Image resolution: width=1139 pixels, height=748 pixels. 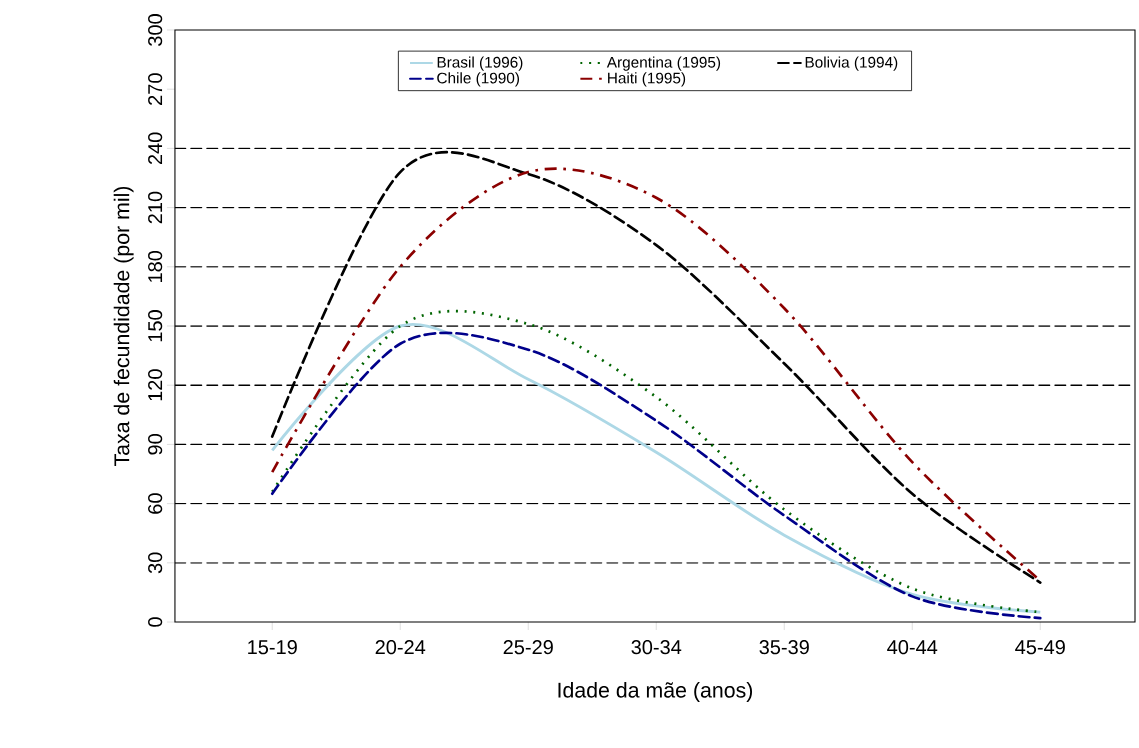 What do you see at coordinates (655, 692) in the screenshot?
I see `x-axis-title: Idade da mãe (anos)` at bounding box center [655, 692].